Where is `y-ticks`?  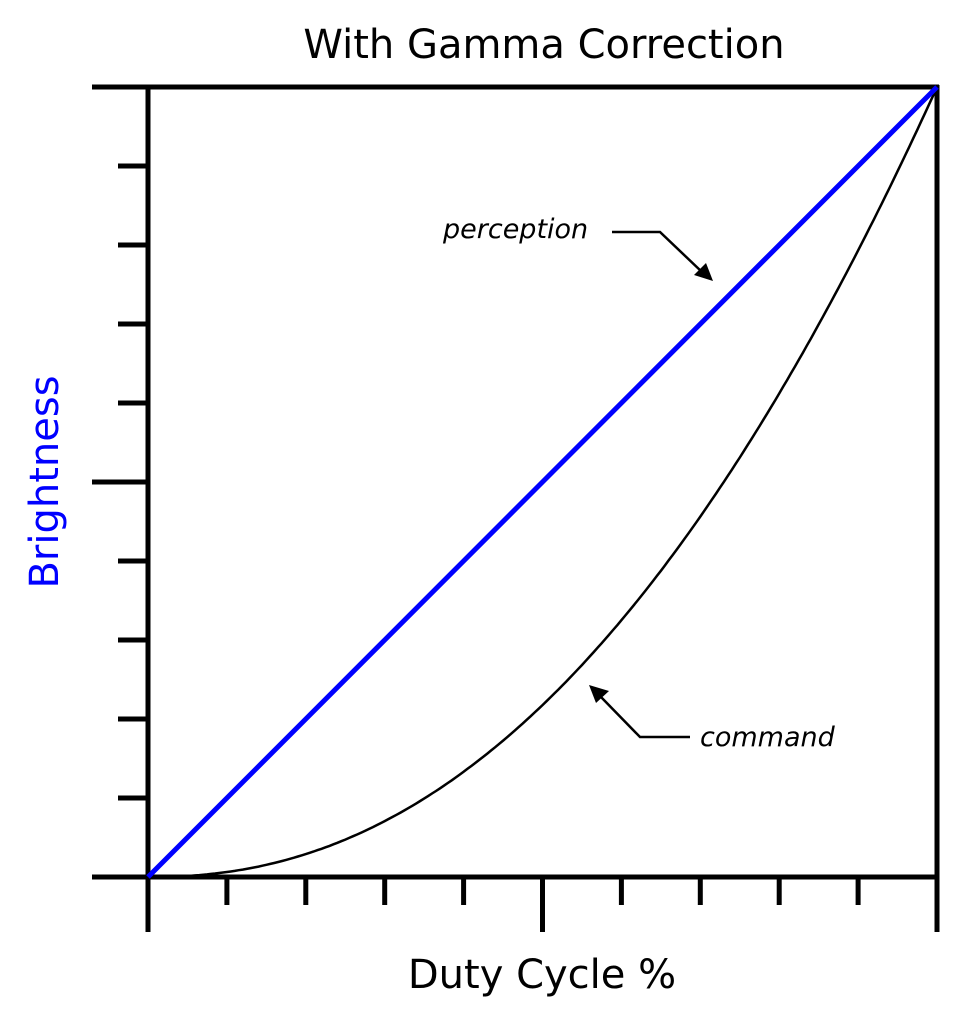
y-ticks is located at coordinates (120, 482).